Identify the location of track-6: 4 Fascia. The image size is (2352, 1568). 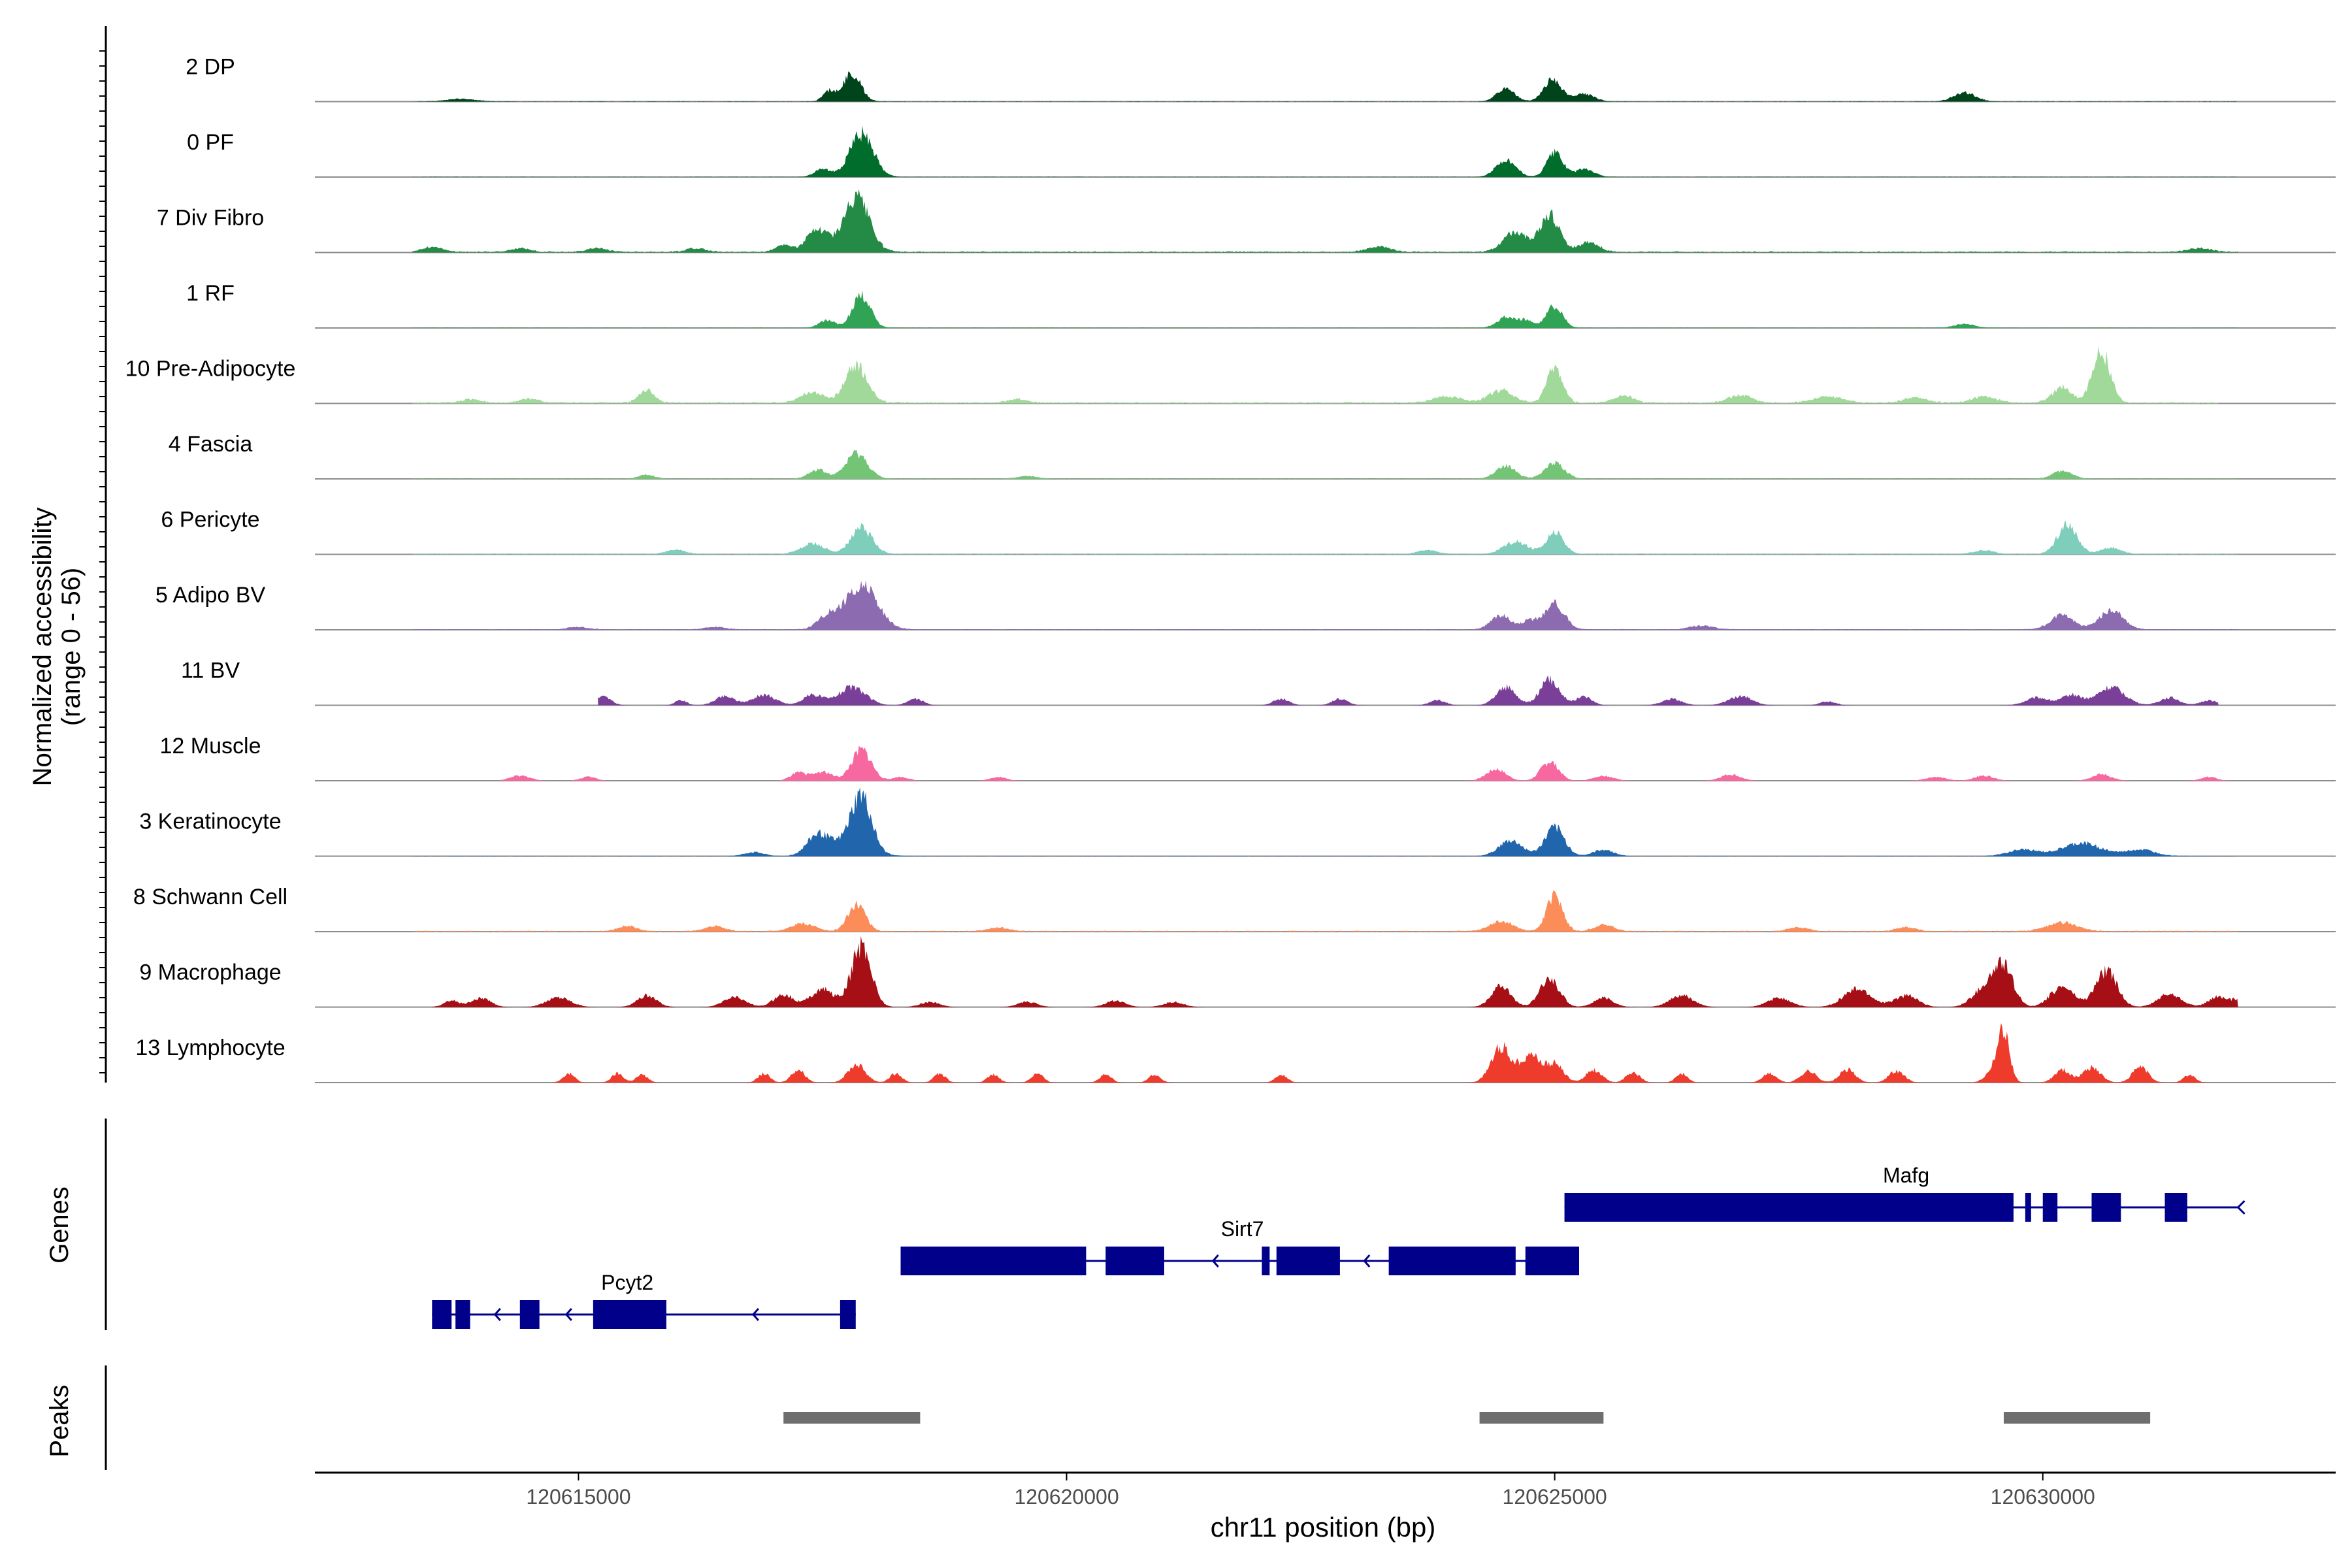
(1252, 456).